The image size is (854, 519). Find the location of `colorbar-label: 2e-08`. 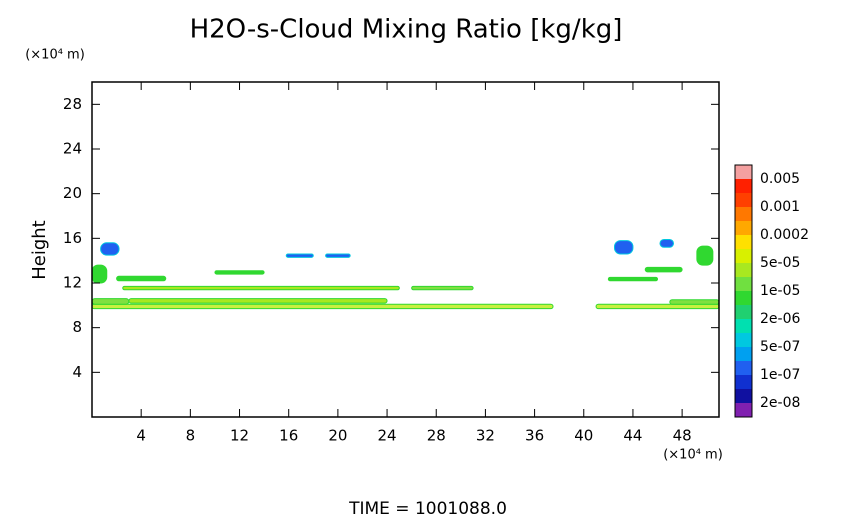

colorbar-label: 2e-08 is located at coordinates (780, 403).